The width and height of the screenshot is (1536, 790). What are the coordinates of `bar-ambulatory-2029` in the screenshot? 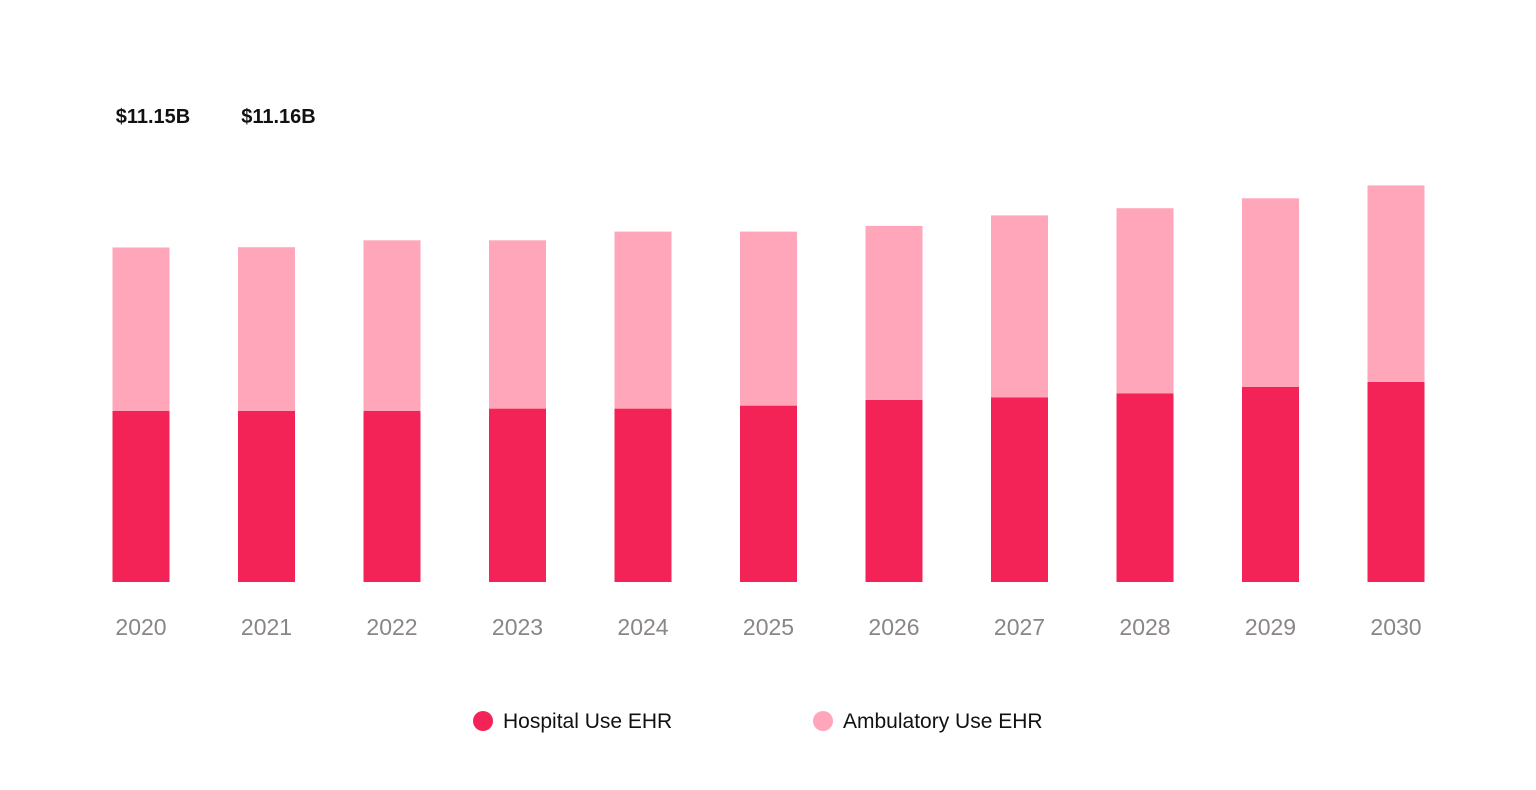 It's located at (1270, 292).